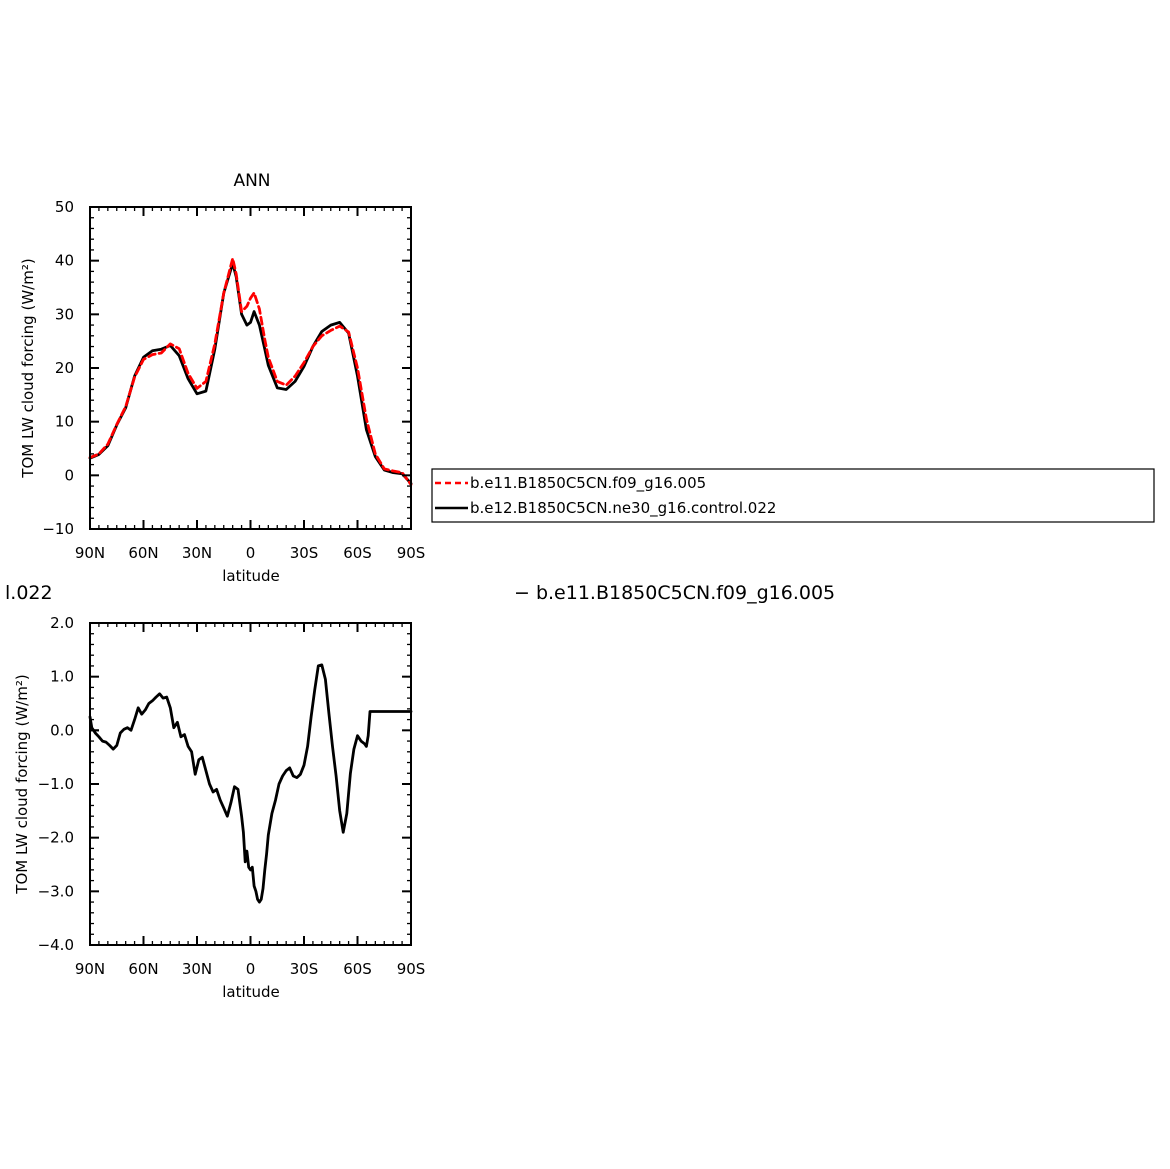  I want to click on bottom-xtick-label: 60N, so click(143, 969).